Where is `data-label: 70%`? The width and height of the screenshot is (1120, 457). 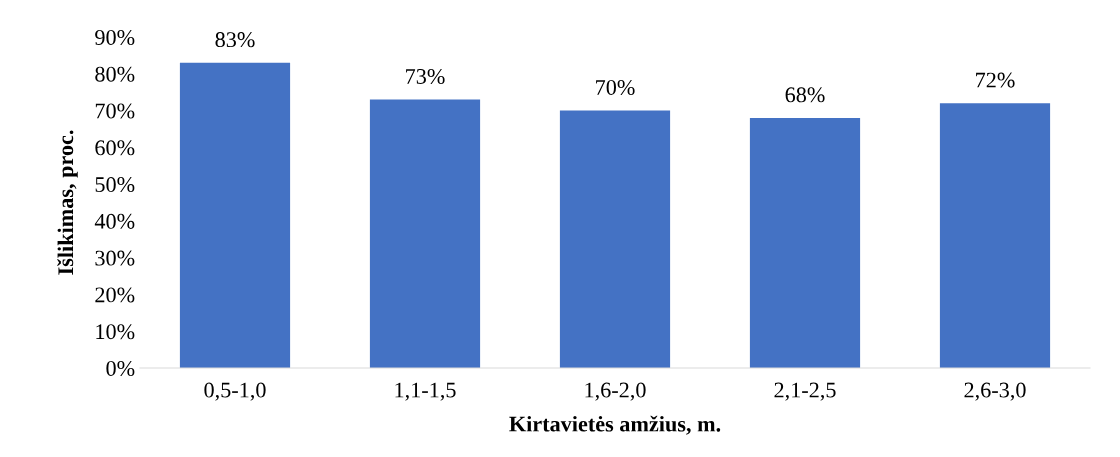
data-label: 70% is located at coordinates (615, 87).